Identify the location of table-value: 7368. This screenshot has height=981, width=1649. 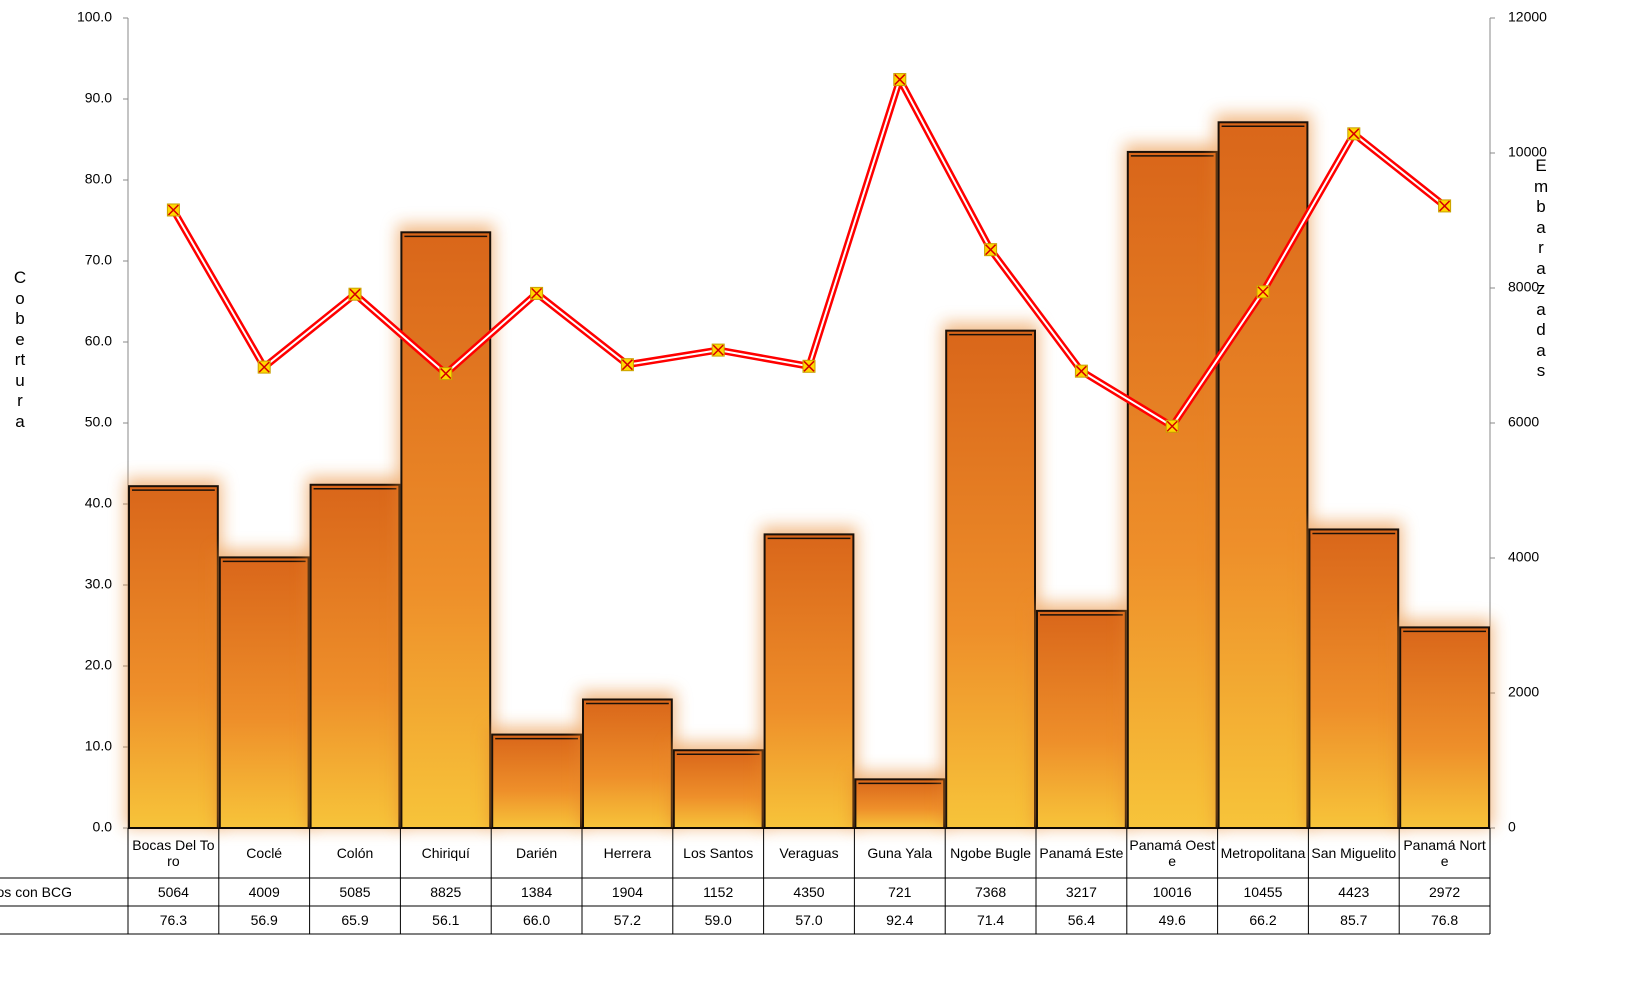
(991, 892).